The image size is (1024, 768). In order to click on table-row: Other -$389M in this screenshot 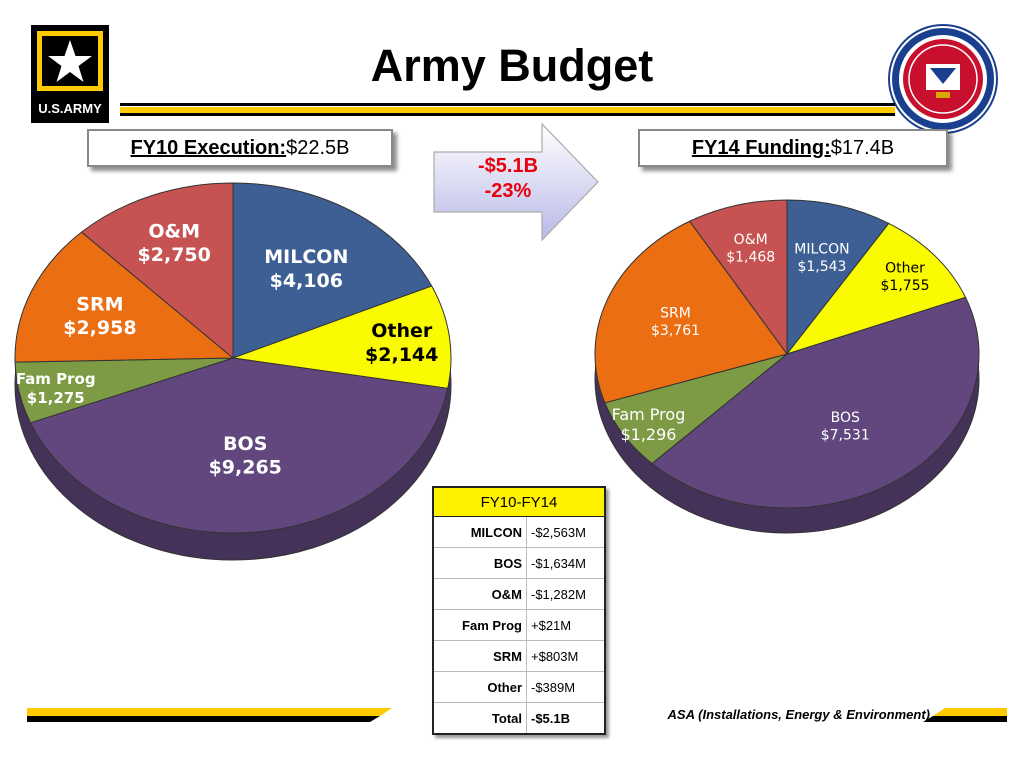, I will do `click(519, 687)`.